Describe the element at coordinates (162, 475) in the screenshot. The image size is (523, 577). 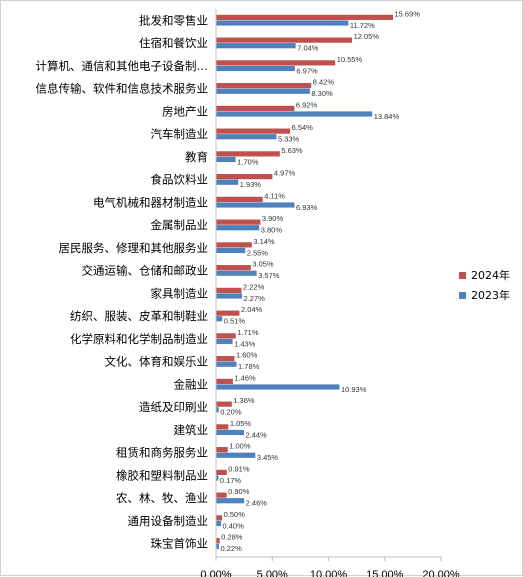
I see `category-label: 橡胶和塑料制品业` at that location.